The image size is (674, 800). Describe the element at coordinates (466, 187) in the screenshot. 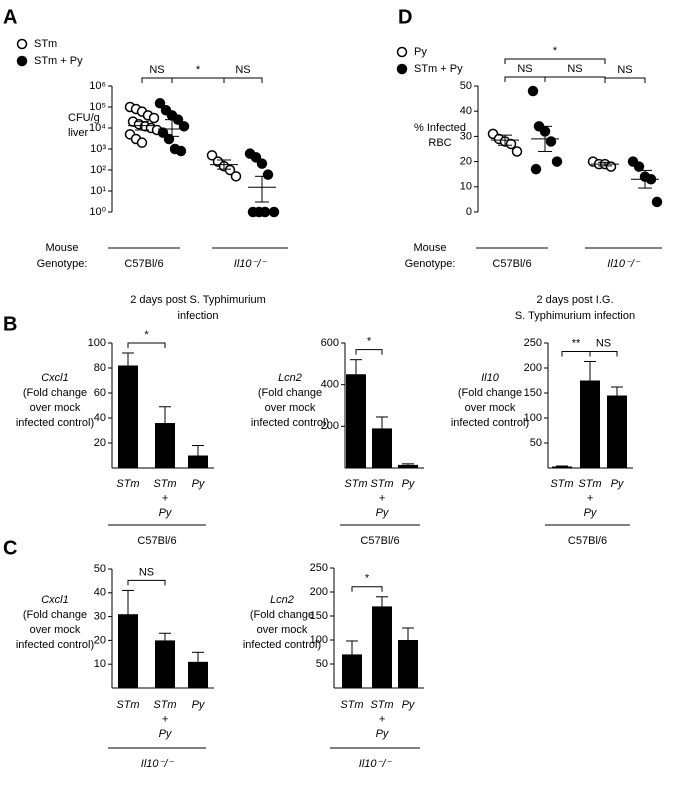

I see `y-tick-label: 10` at that location.